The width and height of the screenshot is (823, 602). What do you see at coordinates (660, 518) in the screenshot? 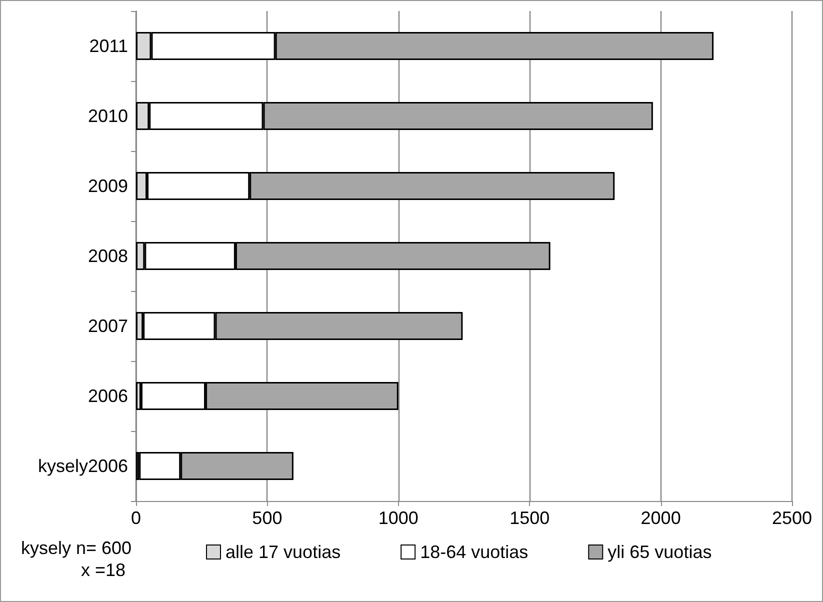
I see `x-tick-label: 2000` at bounding box center [660, 518].